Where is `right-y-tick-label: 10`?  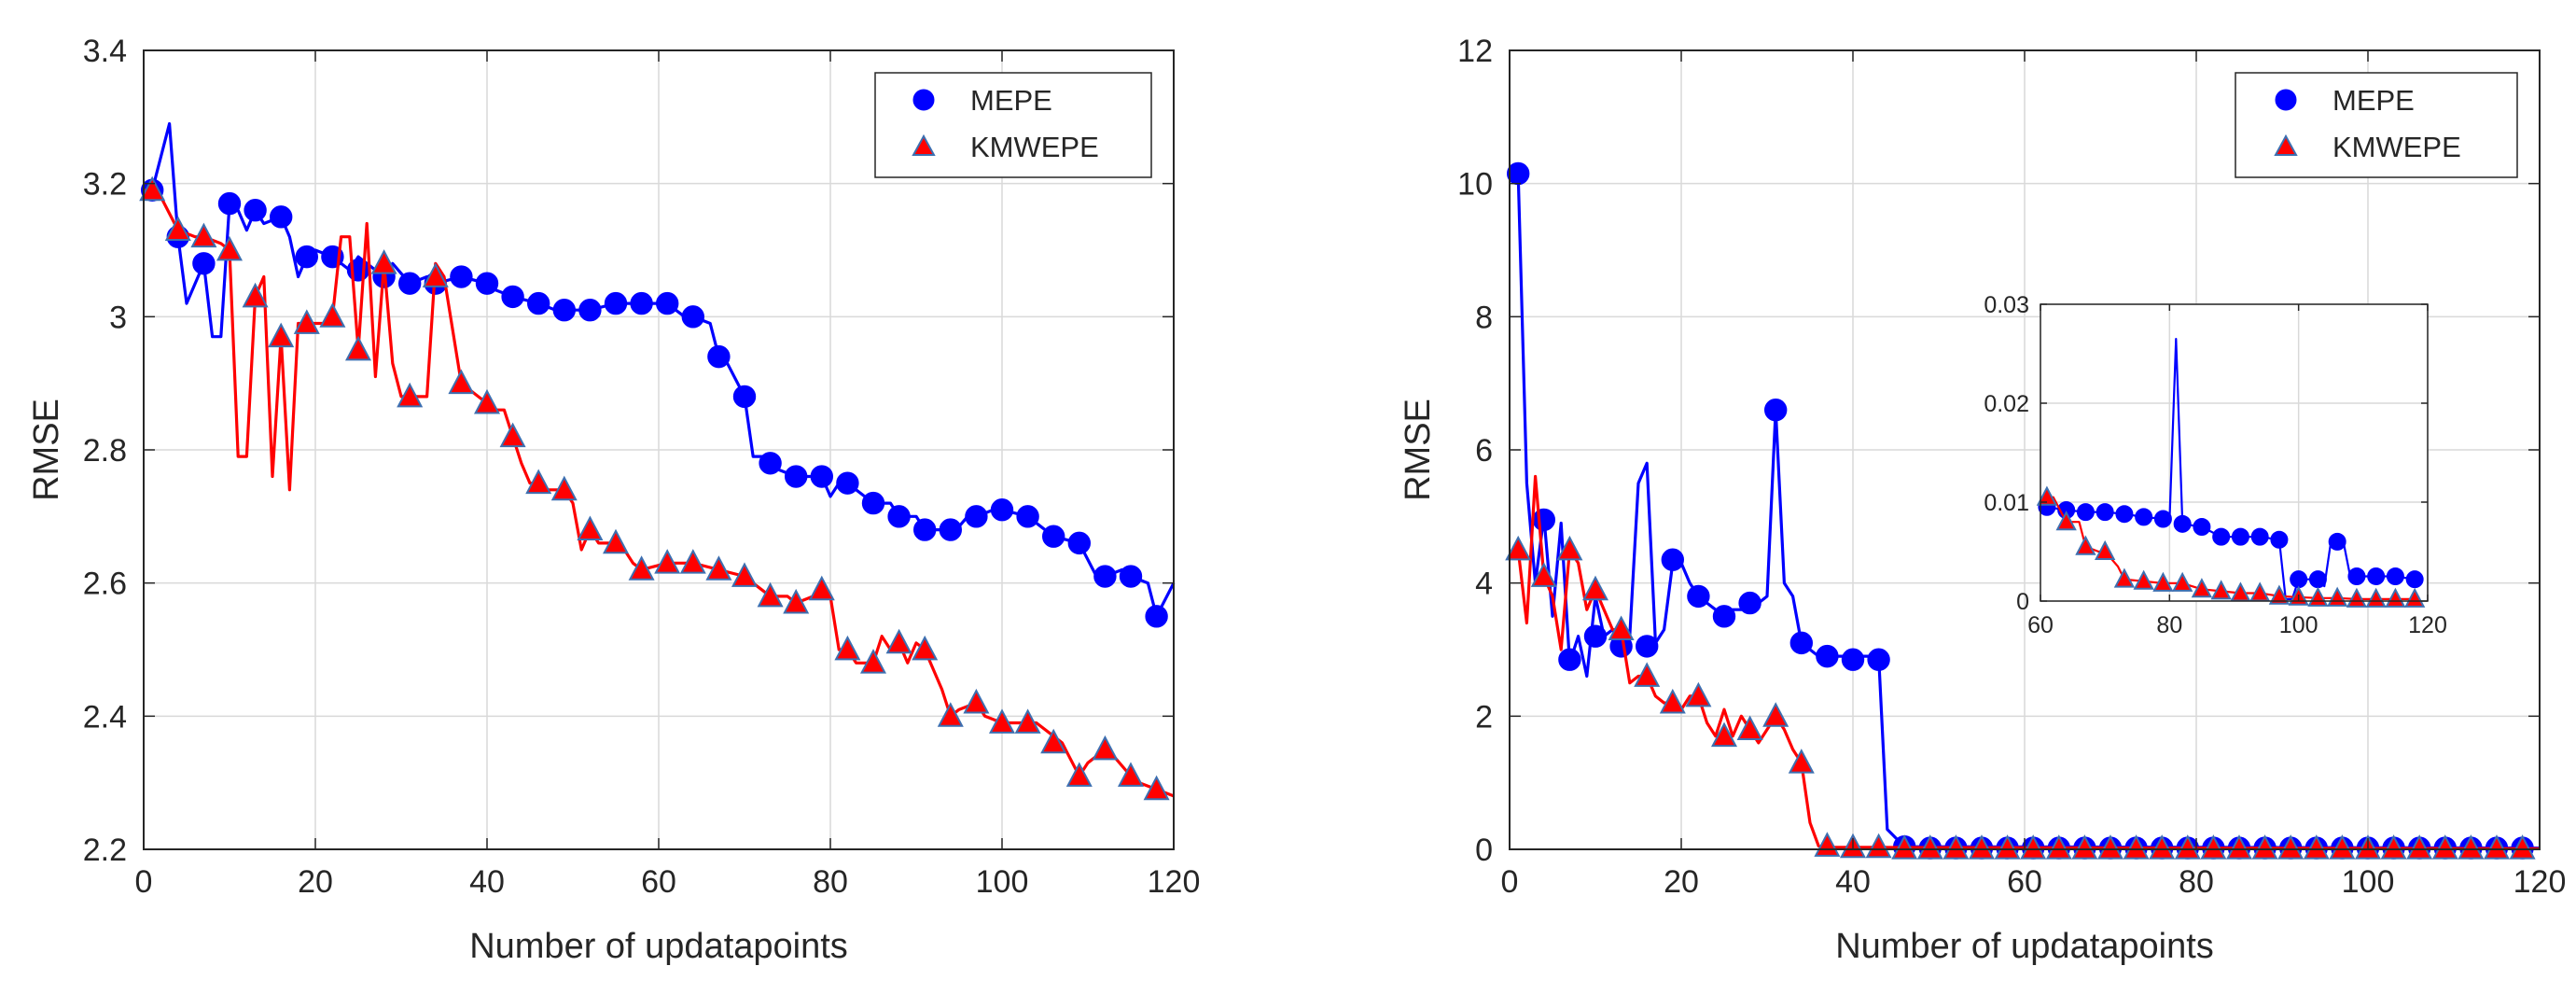
right-y-tick-label: 10 is located at coordinates (1475, 185).